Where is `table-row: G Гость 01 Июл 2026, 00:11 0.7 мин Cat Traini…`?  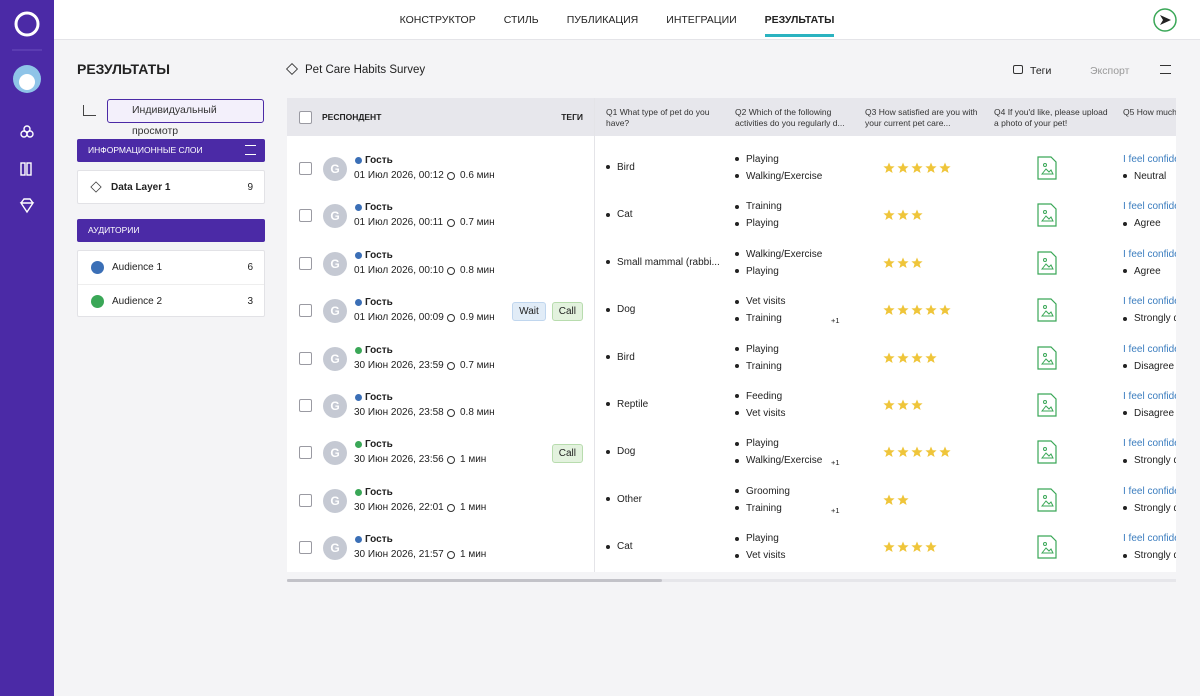
table-row: G Гость 01 Июл 2026, 00:11 0.7 мин Cat Traini… is located at coordinates (731, 215).